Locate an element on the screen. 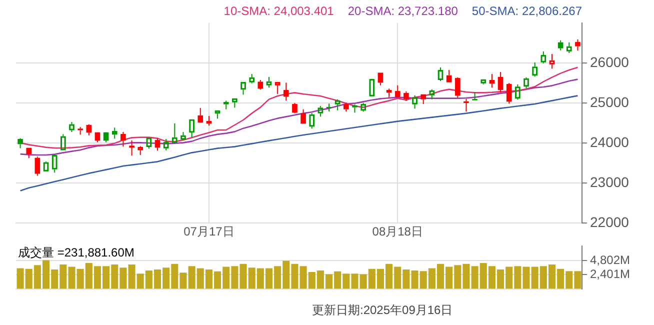 The image size is (654, 325). y-tick-label: 24000 is located at coordinates (610, 142).